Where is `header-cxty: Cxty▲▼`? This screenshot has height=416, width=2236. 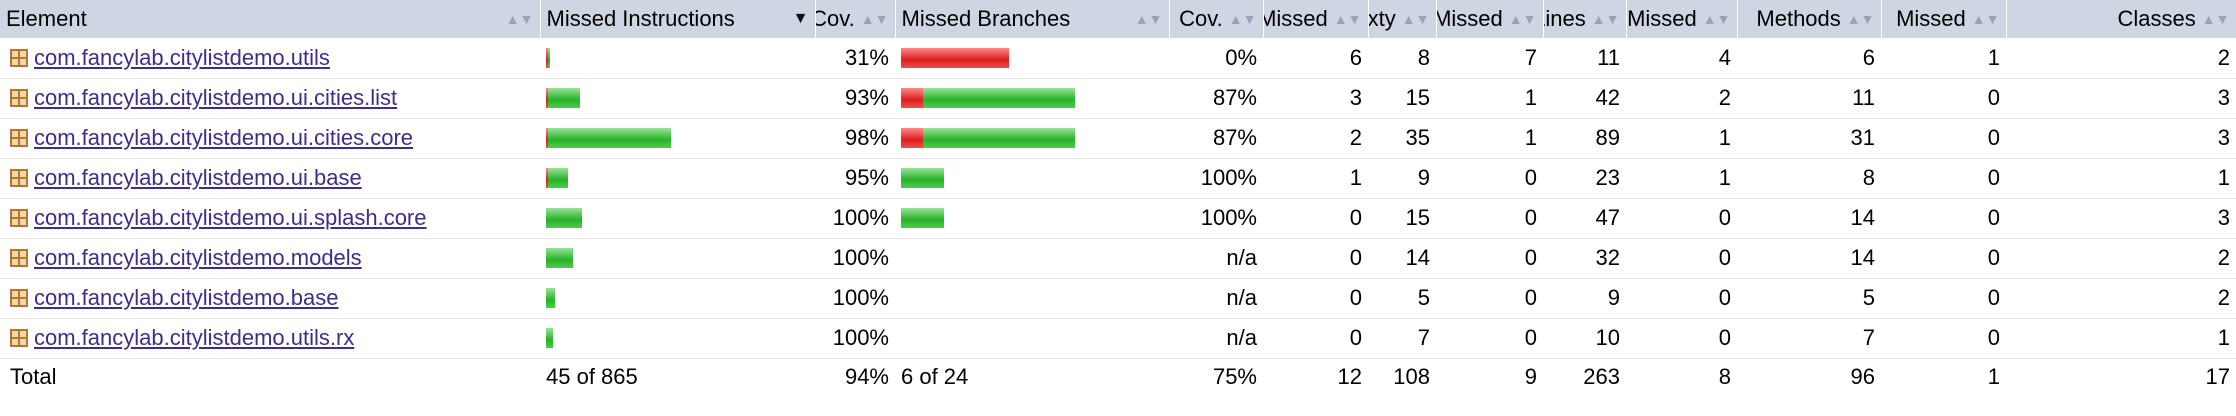
header-cxty: Cxty▲▼ is located at coordinates (1402, 19).